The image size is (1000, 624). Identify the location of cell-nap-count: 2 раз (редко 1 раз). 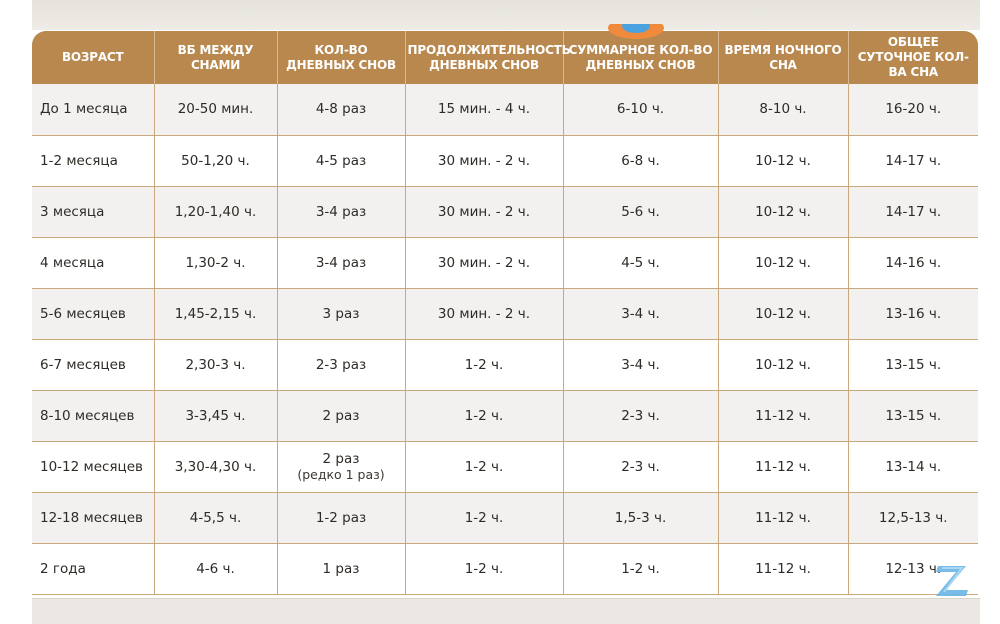
(341, 467).